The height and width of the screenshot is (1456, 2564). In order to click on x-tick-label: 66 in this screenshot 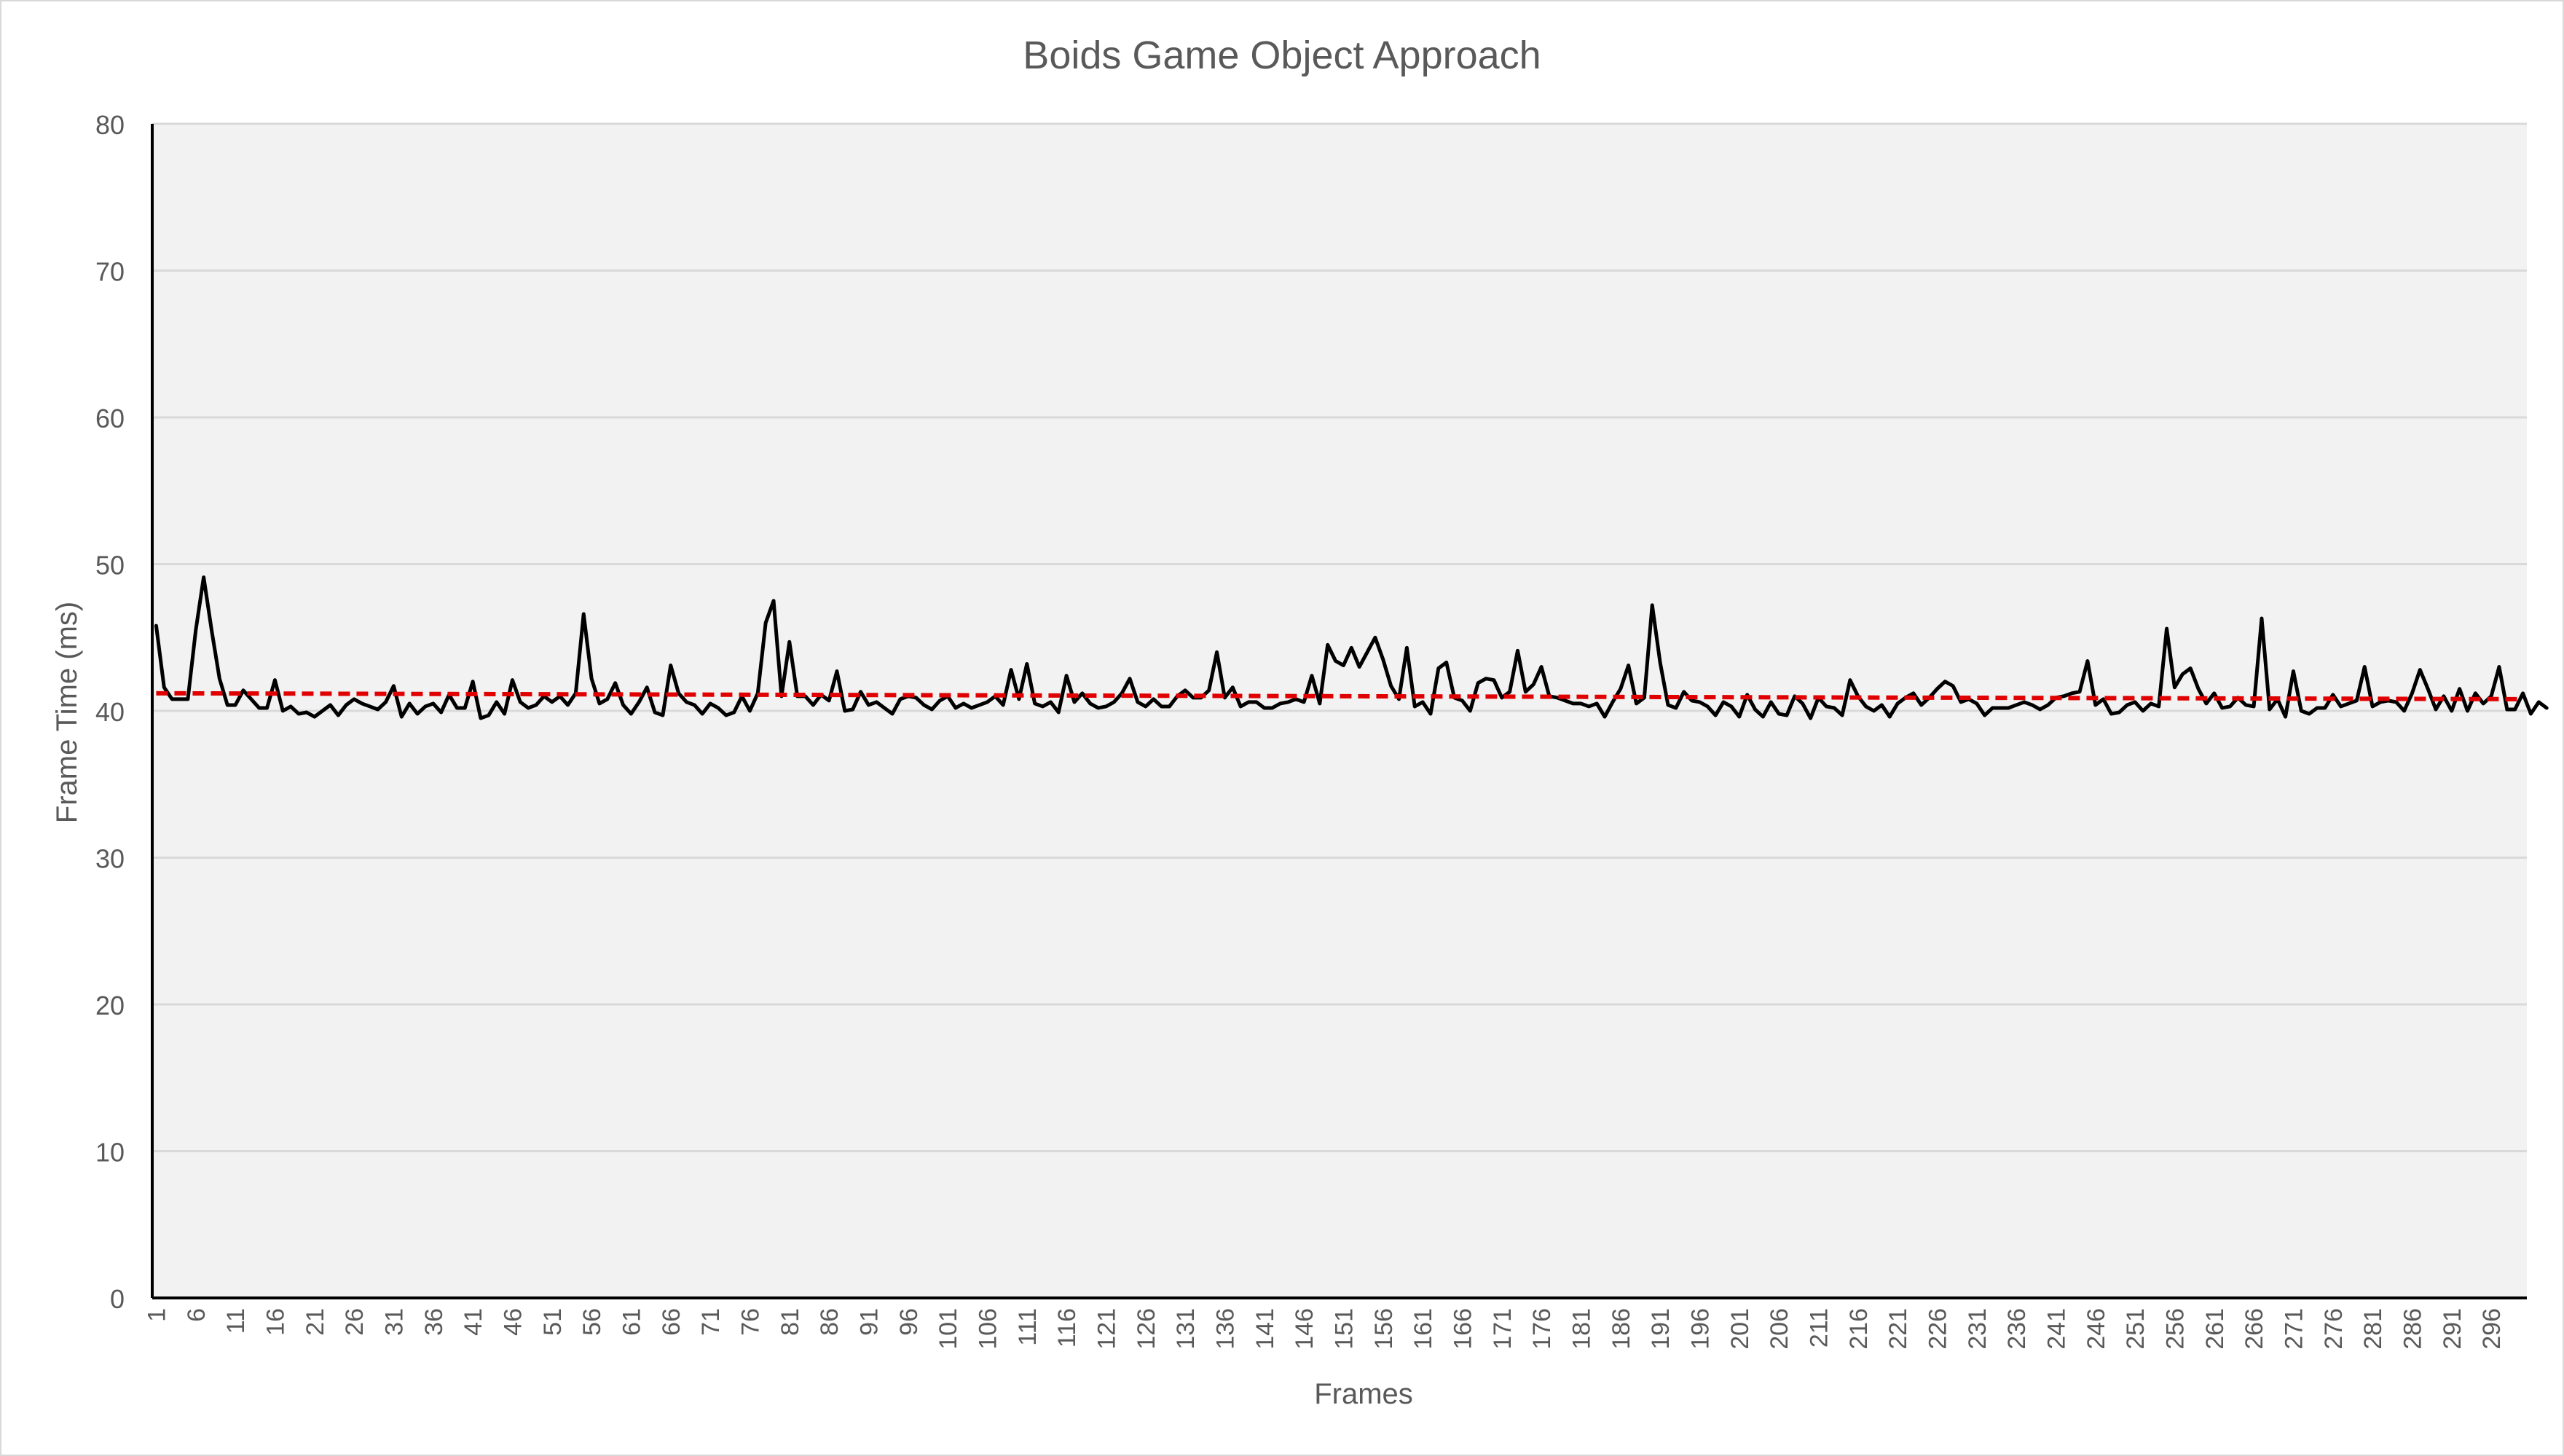, I will do `click(671, 1322)`.